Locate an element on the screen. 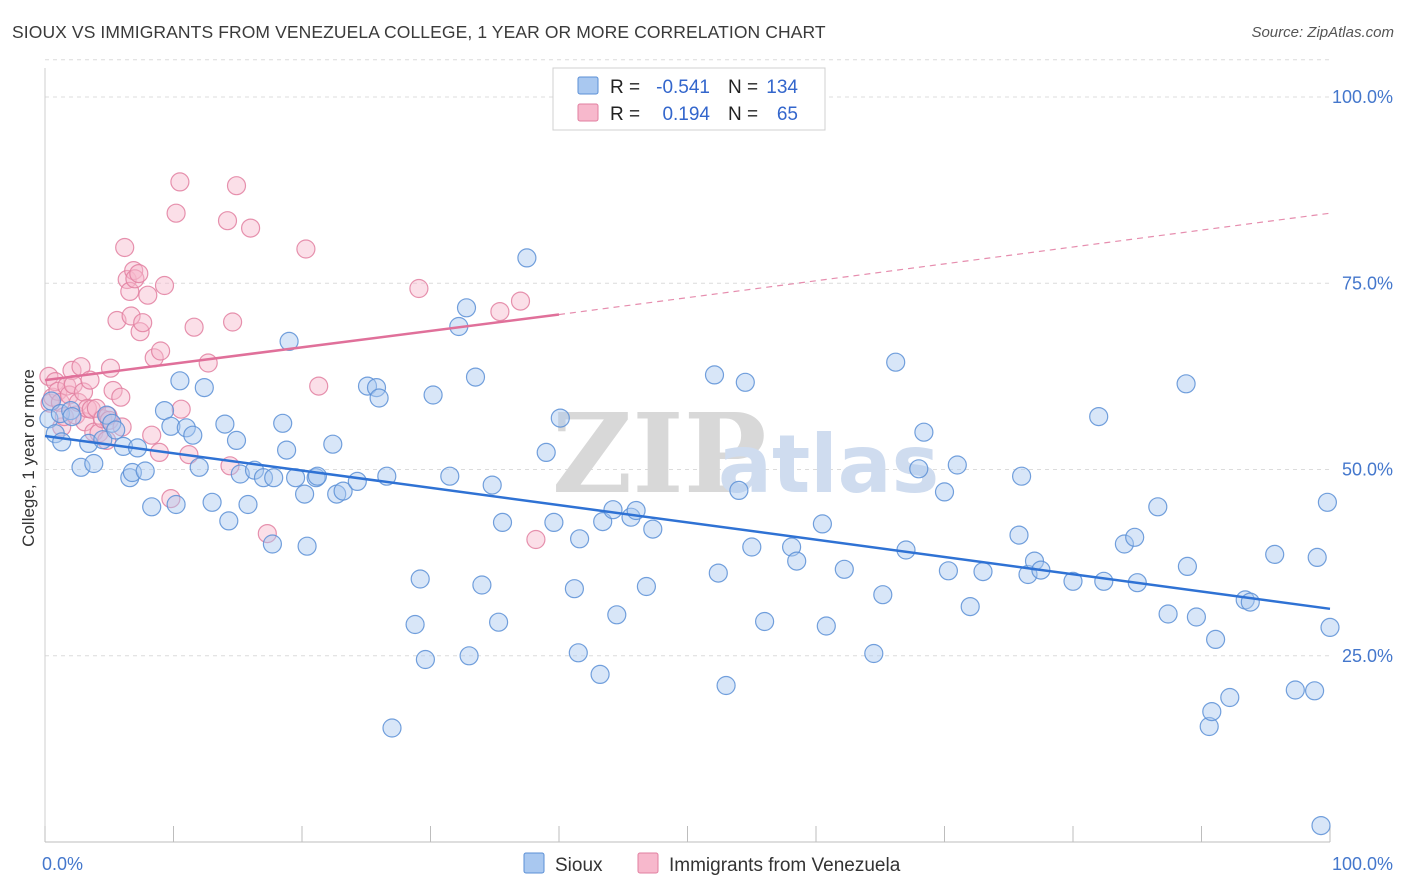 The image size is (1406, 892). x-tick-label-min: 0.0% is located at coordinates (62, 864).